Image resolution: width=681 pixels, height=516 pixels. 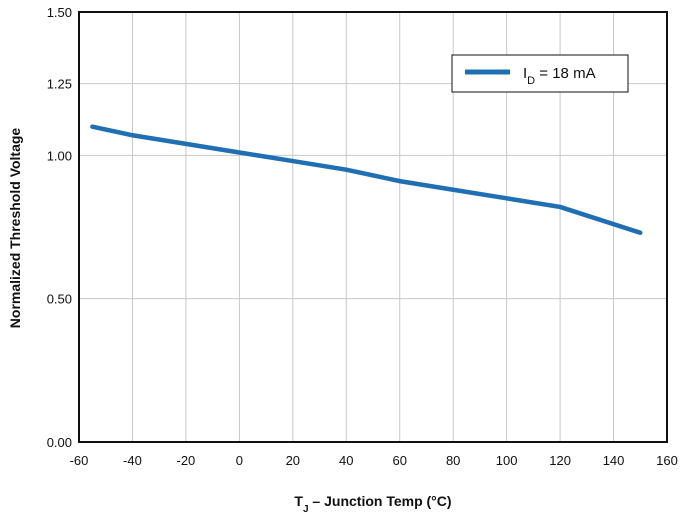 What do you see at coordinates (59, 12) in the screenshot?
I see `y-tick-label: 1.50` at bounding box center [59, 12].